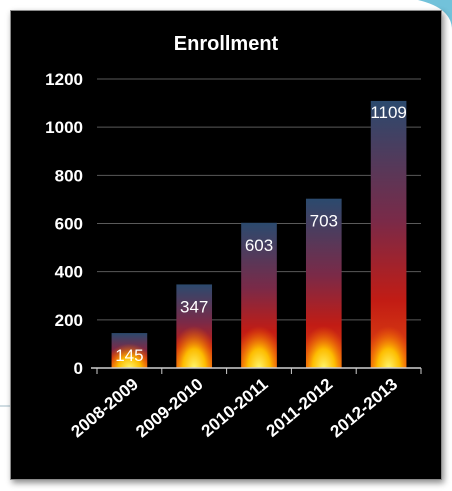 This screenshot has width=452, height=491. Describe the element at coordinates (69, 320) in the screenshot. I see `y-tick-label: 200` at that location.